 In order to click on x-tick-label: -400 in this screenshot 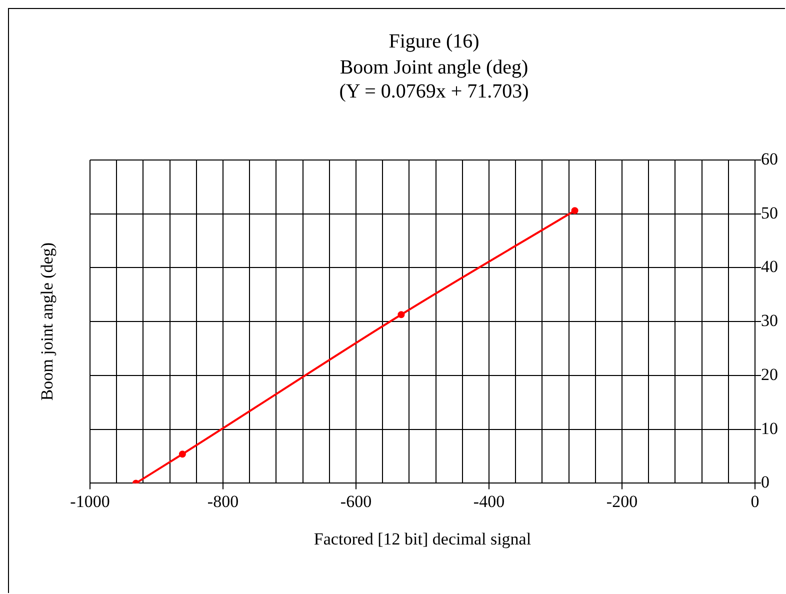, I will do `click(489, 501)`.